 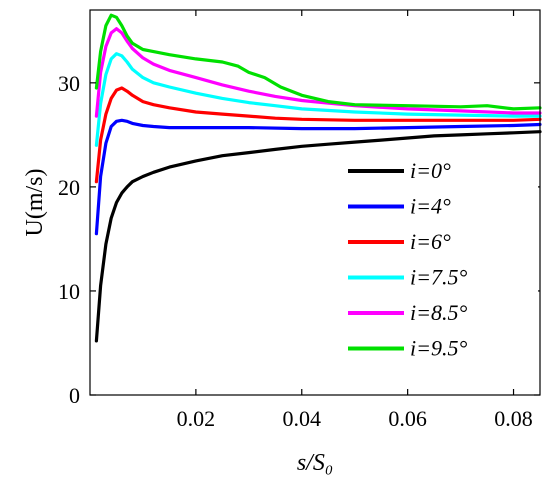 What do you see at coordinates (302, 418) in the screenshot?
I see `x-tick-label: 0.04` at bounding box center [302, 418].